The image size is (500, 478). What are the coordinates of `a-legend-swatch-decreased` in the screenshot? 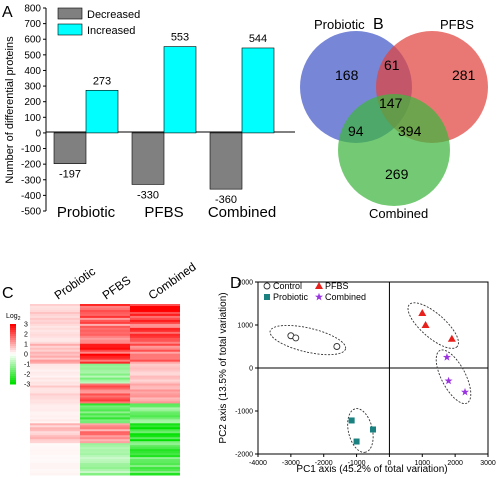 It's located at (70, 13).